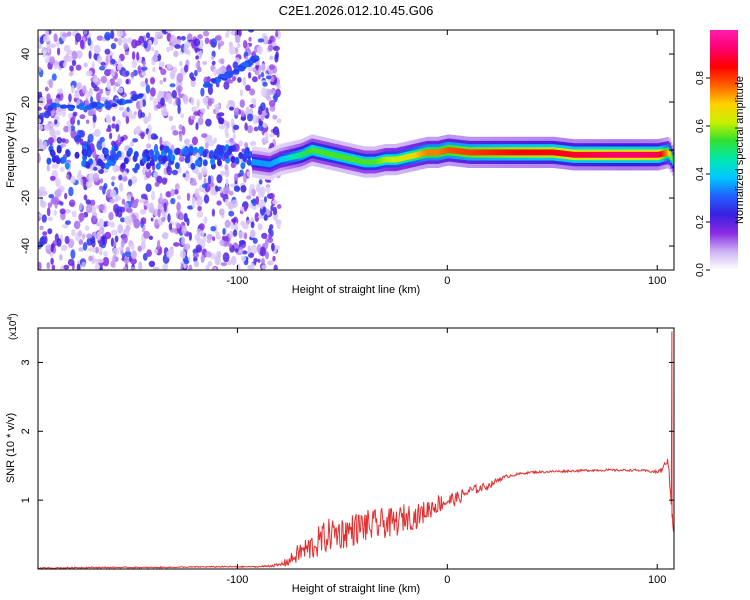 This screenshot has height=600, width=750. Describe the element at coordinates (700, 270) in the screenshot. I see `colorbar-tick-label: 0.0` at that location.